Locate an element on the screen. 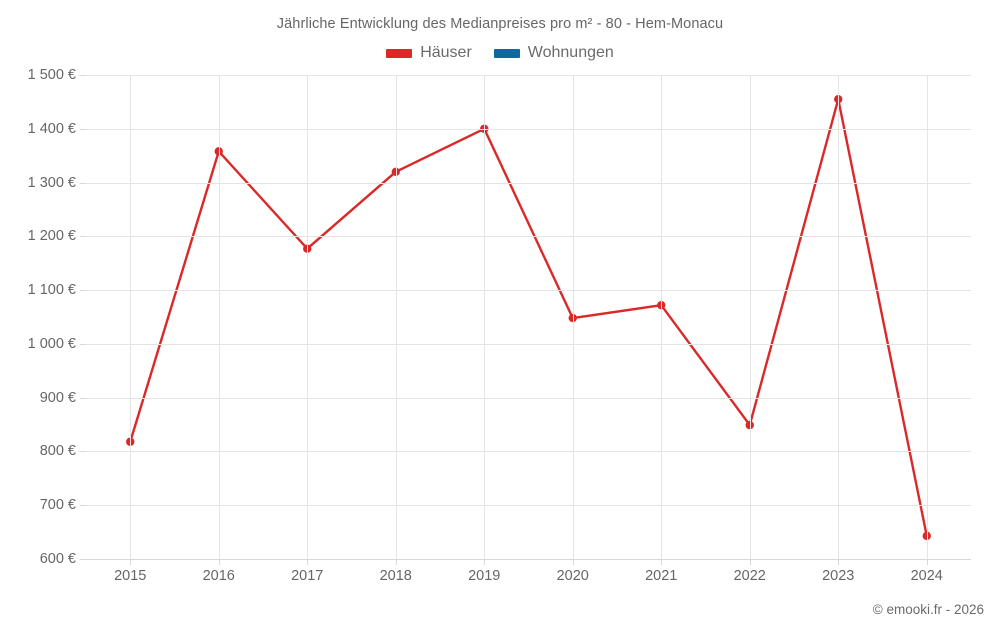 The height and width of the screenshot is (625, 1000). x-axis-tick-label: 2020 is located at coordinates (572, 576).